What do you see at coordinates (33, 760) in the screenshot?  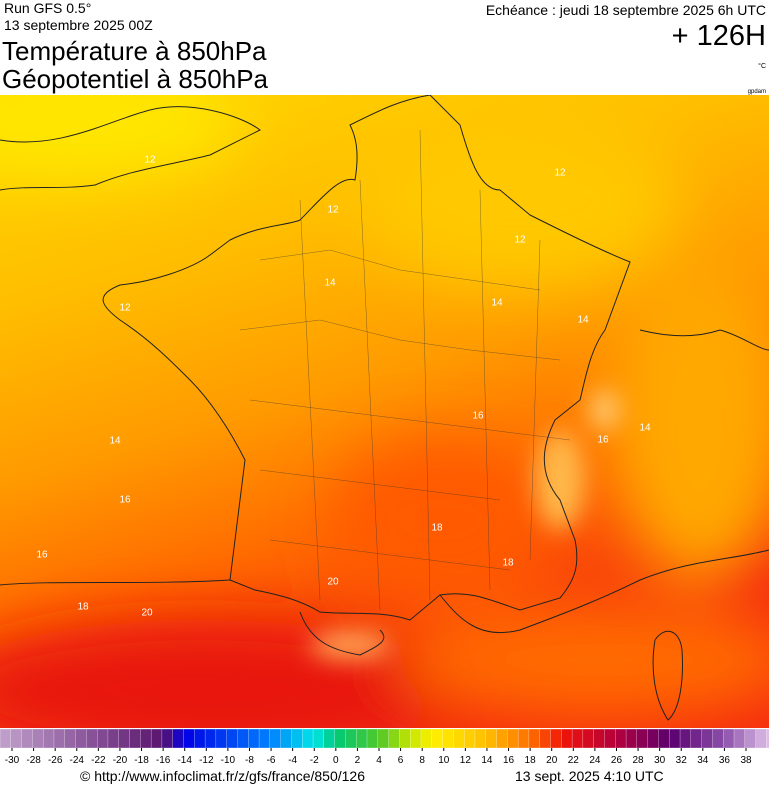 I see `scale-tick-label: -28` at bounding box center [33, 760].